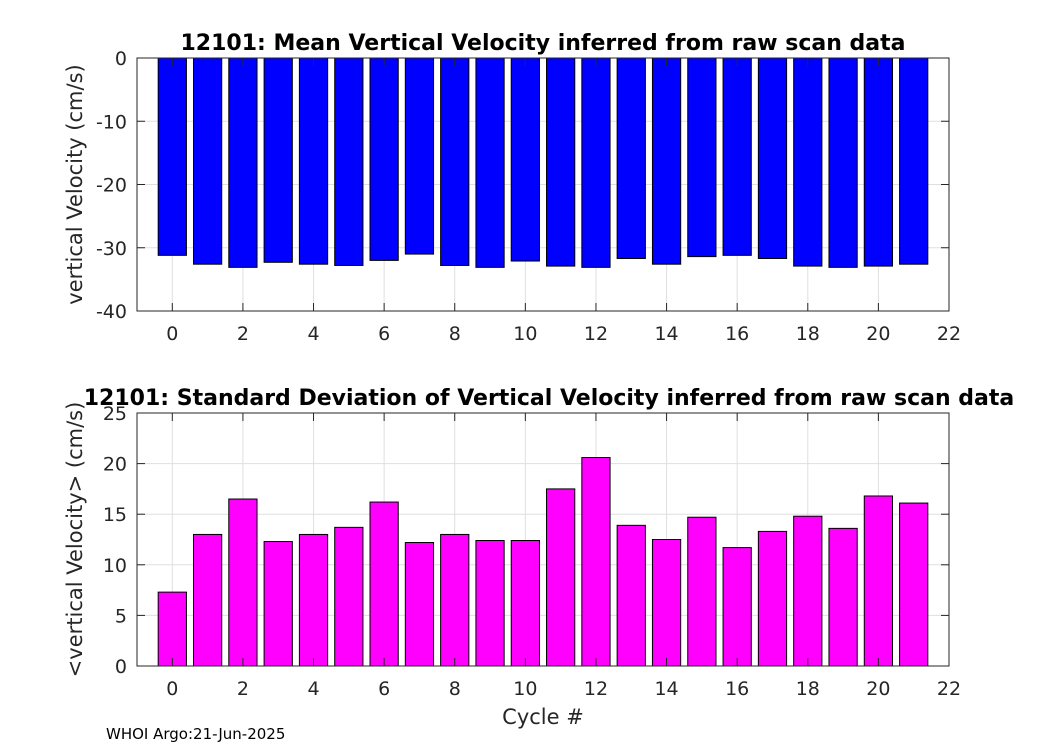 This screenshot has width=1050, height=750. What do you see at coordinates (115, 515) in the screenshot?
I see `y-tick-label: 15` at bounding box center [115, 515].